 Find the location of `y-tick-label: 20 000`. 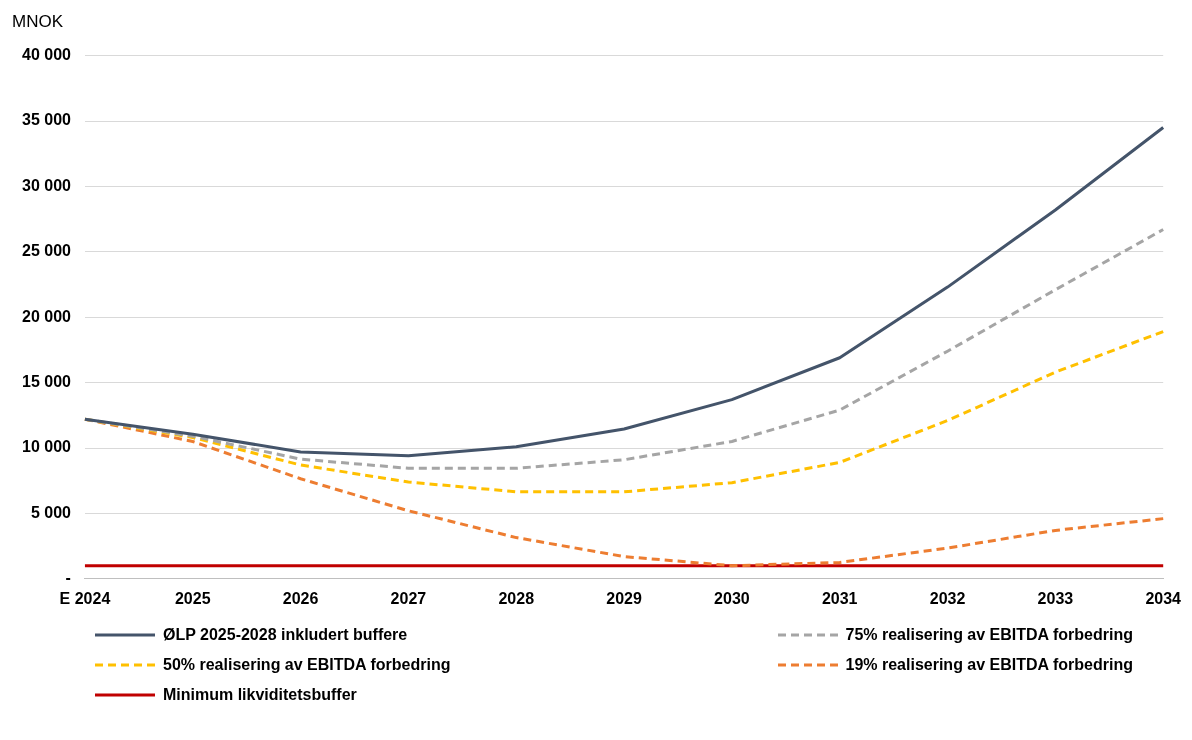

y-tick-label: 20 000 is located at coordinates (47, 316).